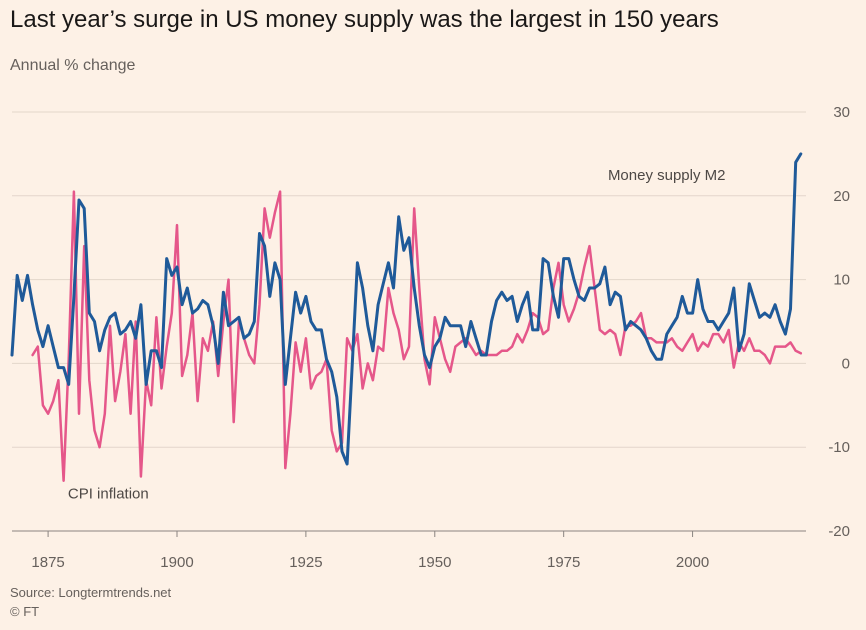 This screenshot has width=866, height=630. Describe the element at coordinates (47, 562) in the screenshot. I see `x-tick-label: 1875` at that location.